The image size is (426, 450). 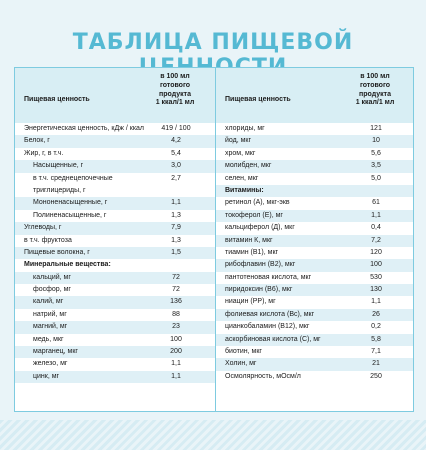 I want to click on row-label: натрий, мг, so click(x=50, y=314).